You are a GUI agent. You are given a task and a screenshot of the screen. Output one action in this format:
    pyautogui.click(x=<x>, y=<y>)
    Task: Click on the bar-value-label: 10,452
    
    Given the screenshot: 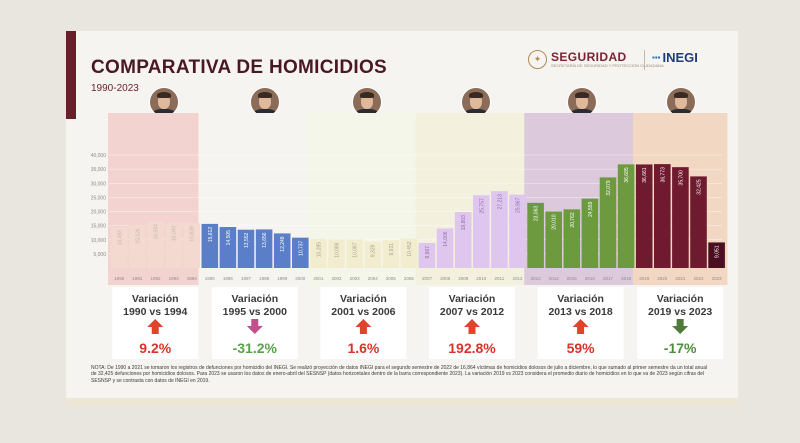 What is the action you would take?
    pyautogui.click(x=410, y=249)
    